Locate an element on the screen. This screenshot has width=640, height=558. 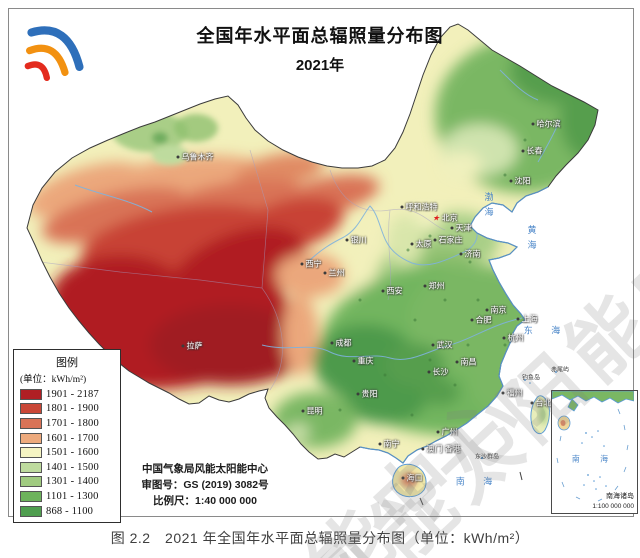
legend-range-label: 1301 - 1400 is located at coordinates (72, 482).